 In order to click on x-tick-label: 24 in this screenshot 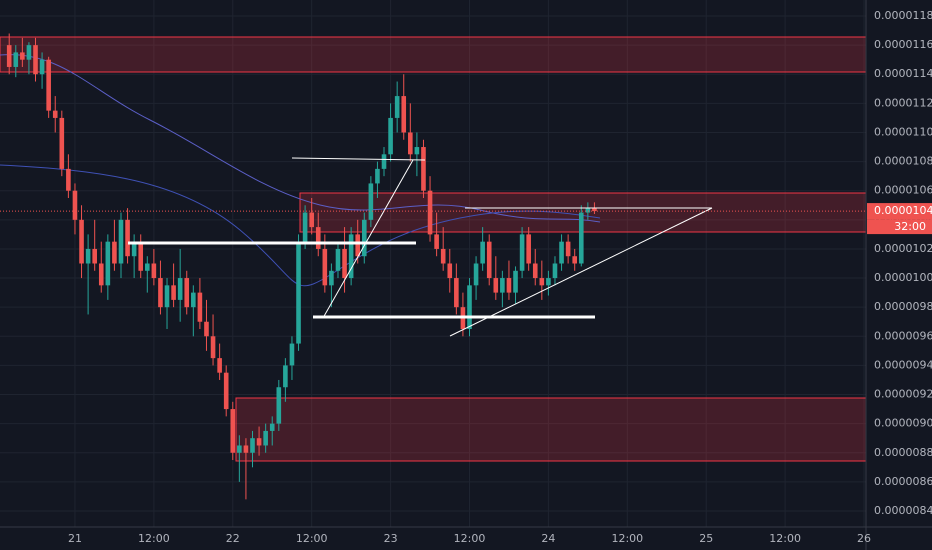, I will do `click(548, 538)`.